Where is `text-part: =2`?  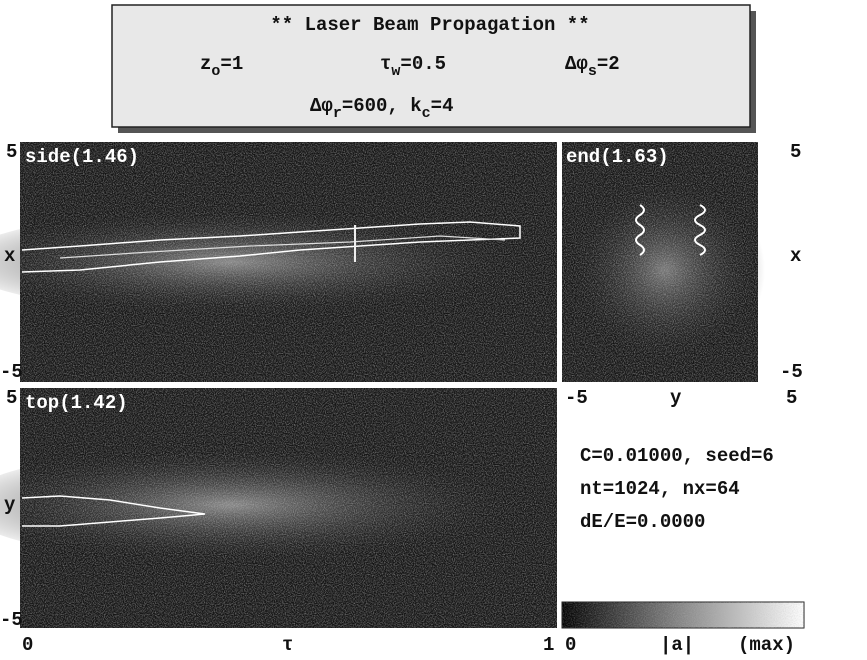
text-part: =2 is located at coordinates (608, 64).